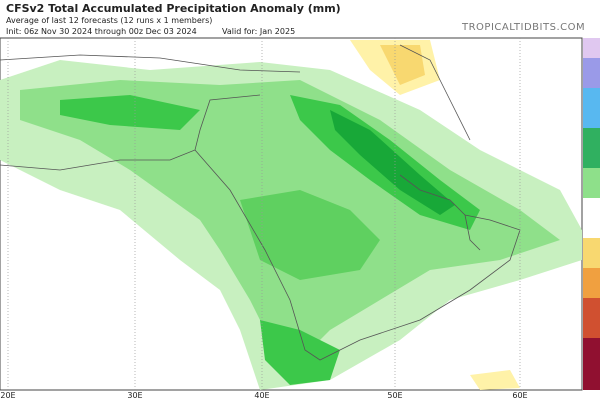  What do you see at coordinates (519, 395) in the screenshot?
I see `lon-label: 60E` at bounding box center [519, 395].